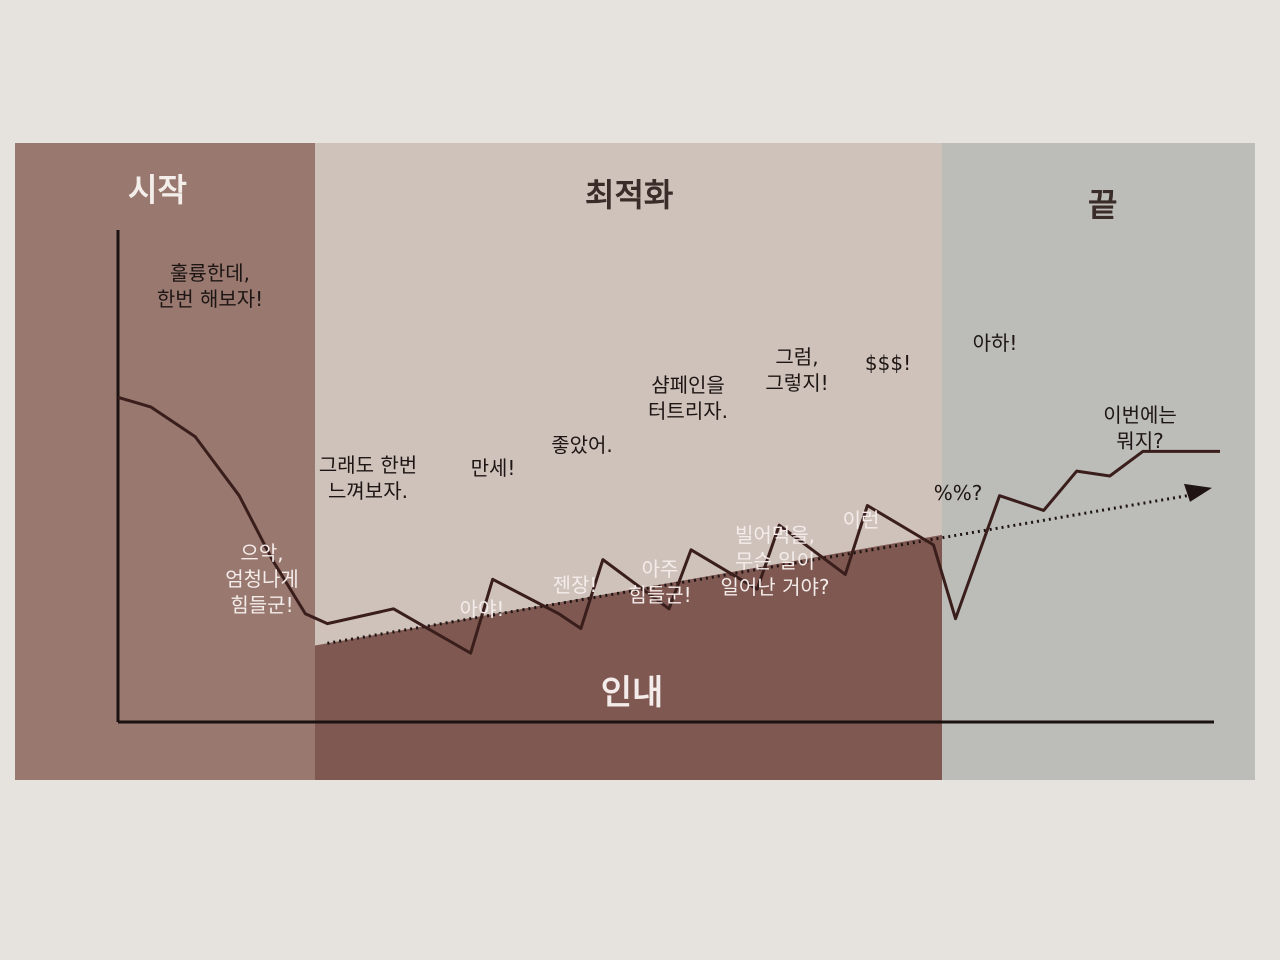 This screenshot has height=960, width=1280. I want to click on label-money: $$$!, so click(888, 363).